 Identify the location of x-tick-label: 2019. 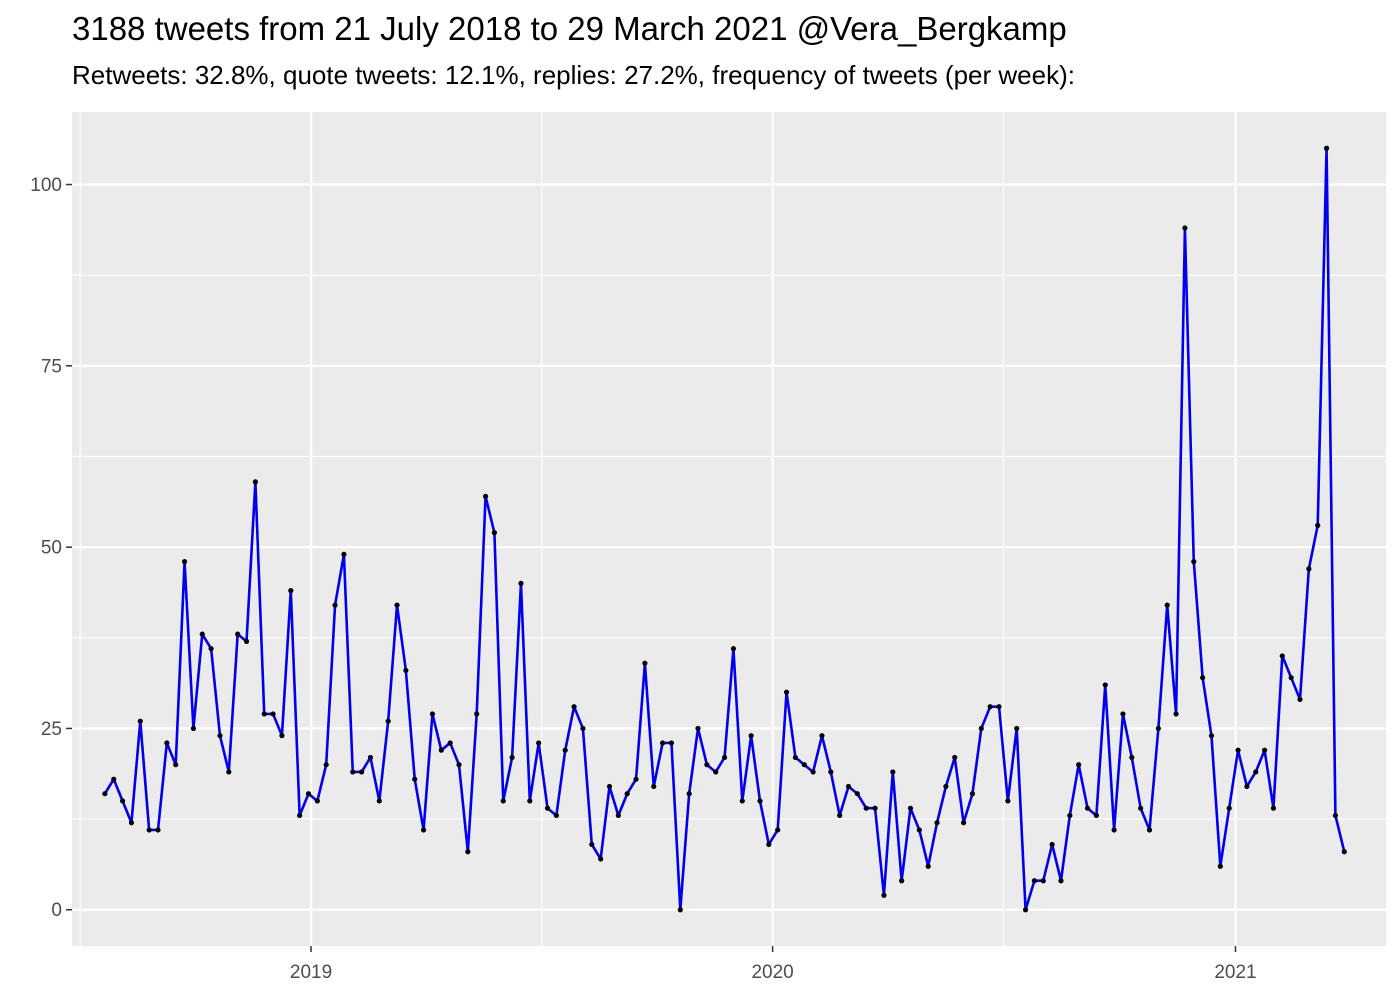
(311, 972).